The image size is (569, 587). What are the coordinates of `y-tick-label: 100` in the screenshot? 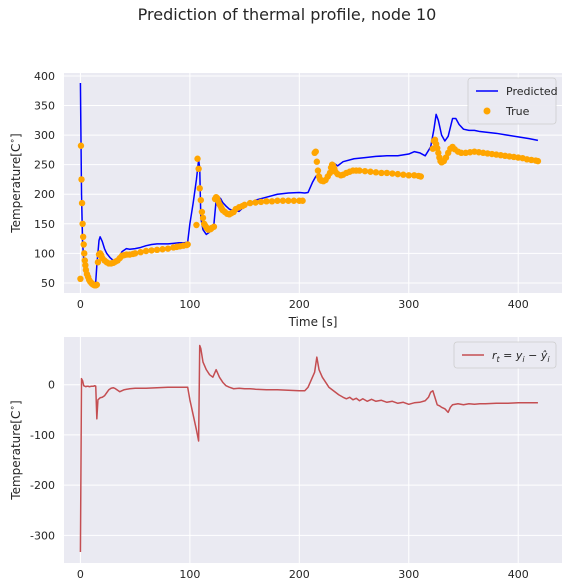 It's located at (44, 253).